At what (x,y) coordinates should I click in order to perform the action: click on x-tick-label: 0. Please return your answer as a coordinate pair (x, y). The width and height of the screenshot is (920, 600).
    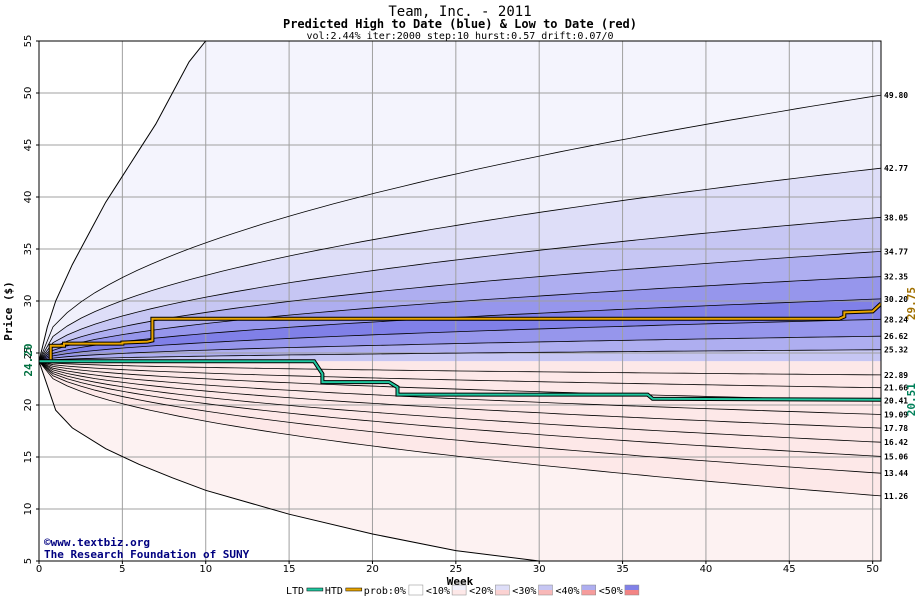
    Looking at the image, I should click on (39, 569).